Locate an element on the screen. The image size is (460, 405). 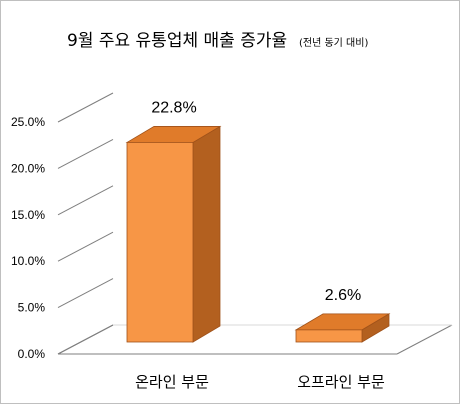
category-label: 오프라인 부문 is located at coordinates (341, 382).